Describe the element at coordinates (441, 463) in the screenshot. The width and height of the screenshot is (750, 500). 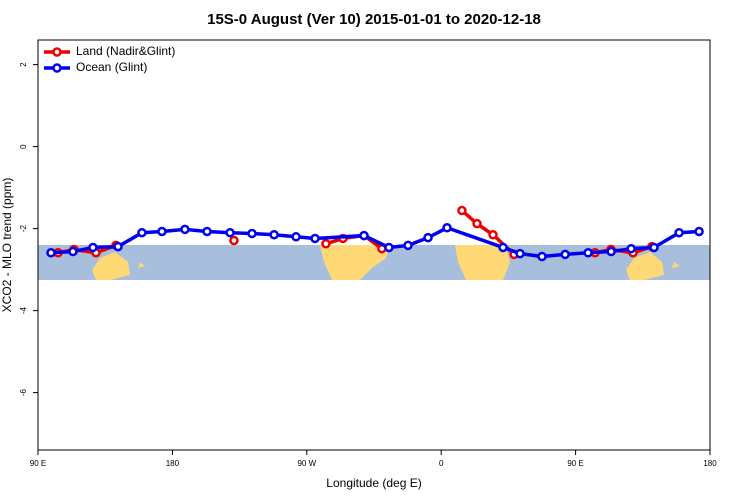
I see `x-tick-label: 0` at that location.